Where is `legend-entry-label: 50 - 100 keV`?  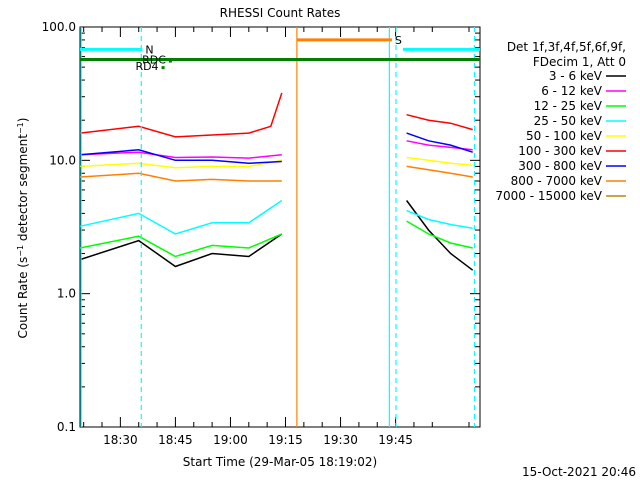 legend-entry-label: 50 - 100 keV is located at coordinates (564, 136).